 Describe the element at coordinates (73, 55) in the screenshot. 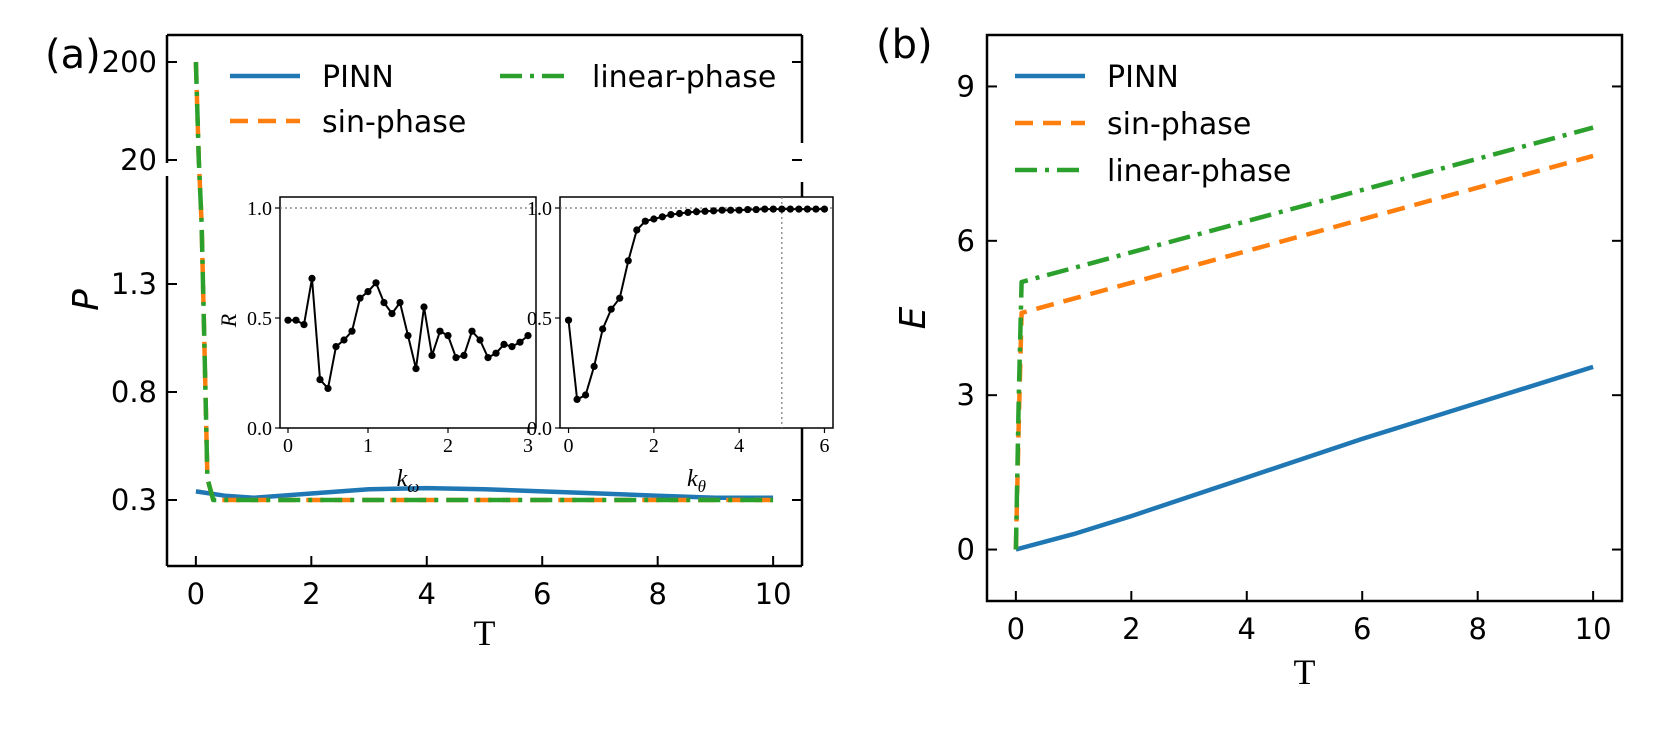

I see `panel-a-label: (a)` at that location.